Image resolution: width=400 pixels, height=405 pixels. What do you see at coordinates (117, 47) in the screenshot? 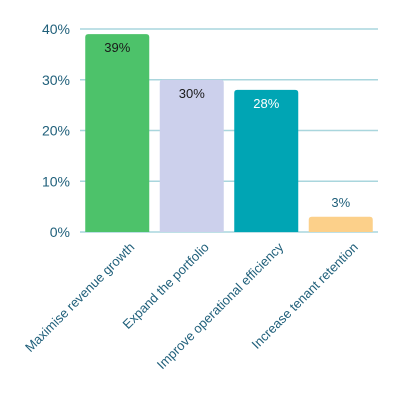
I see `data-label: 39%` at bounding box center [117, 47].